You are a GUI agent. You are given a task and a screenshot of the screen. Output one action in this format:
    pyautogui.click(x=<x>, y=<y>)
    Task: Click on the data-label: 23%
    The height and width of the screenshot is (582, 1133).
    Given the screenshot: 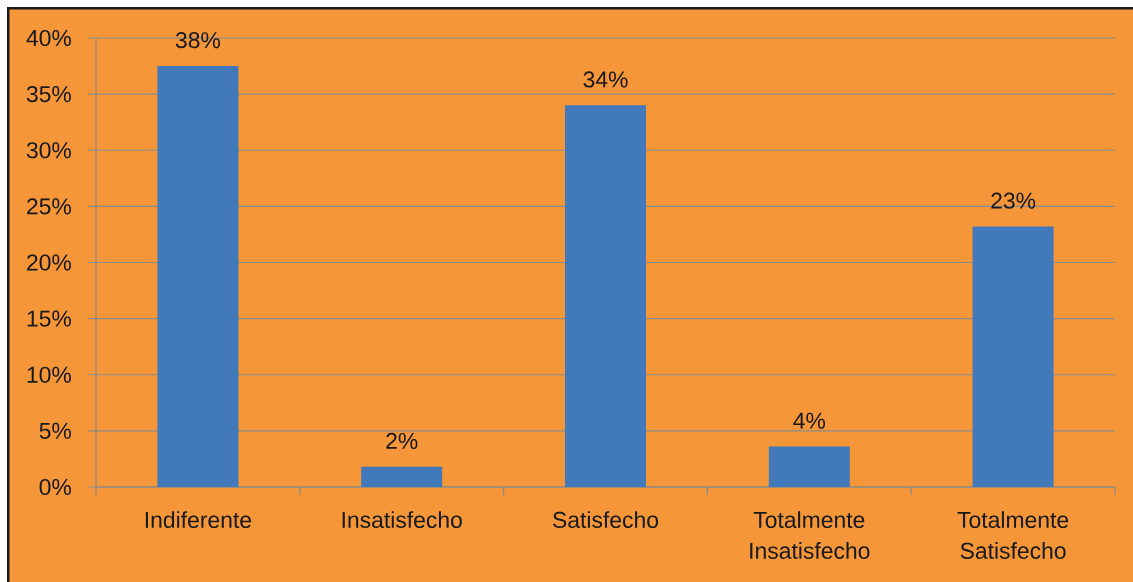 What is the action you would take?
    pyautogui.click(x=1013, y=200)
    